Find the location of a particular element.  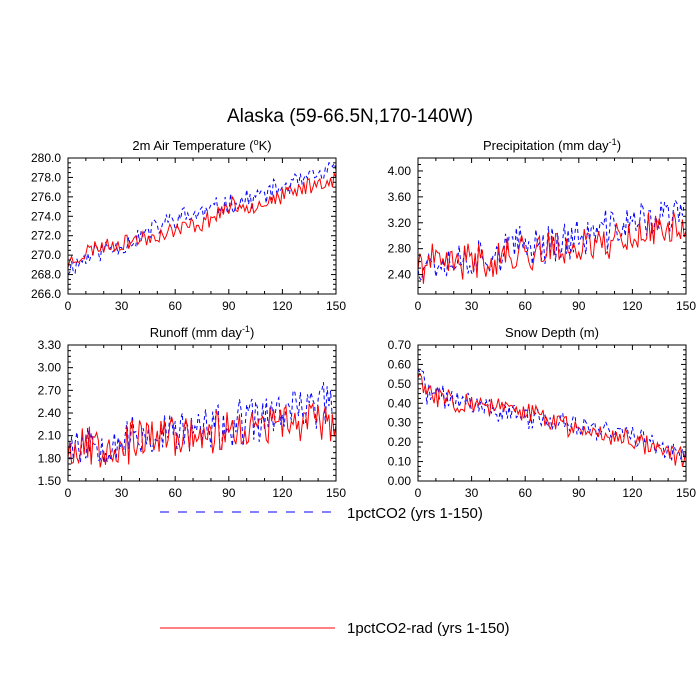

panel-title-precipitation: Precipitation (mm day-1) is located at coordinates (552, 145).